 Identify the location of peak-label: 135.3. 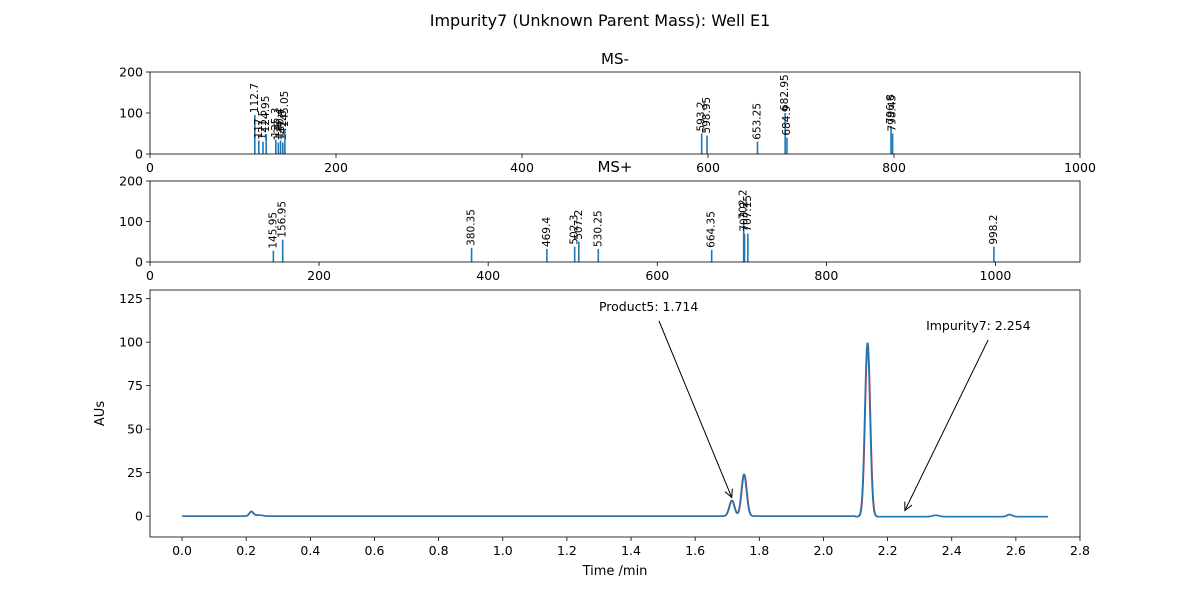
(276, 123).